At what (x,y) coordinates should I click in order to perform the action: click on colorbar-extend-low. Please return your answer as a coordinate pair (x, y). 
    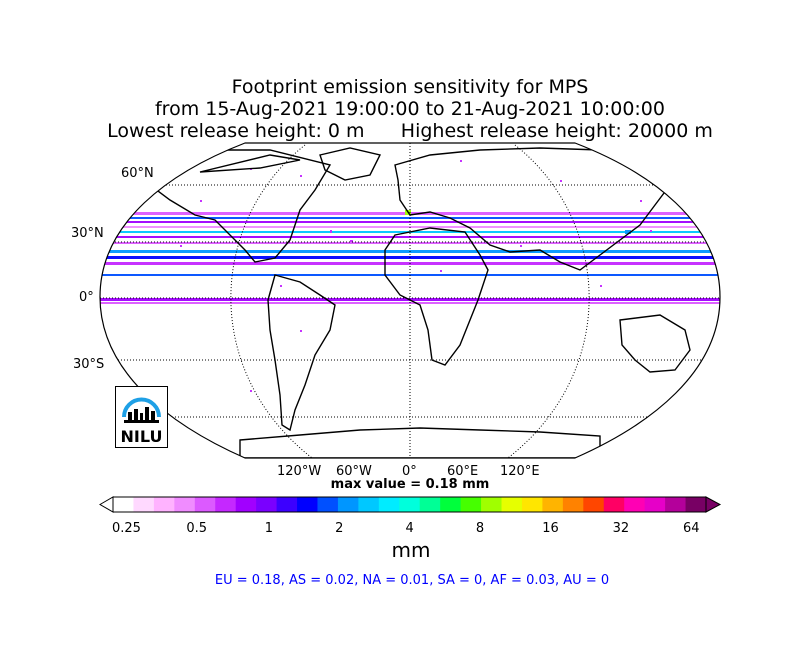
    Looking at the image, I should click on (106, 504).